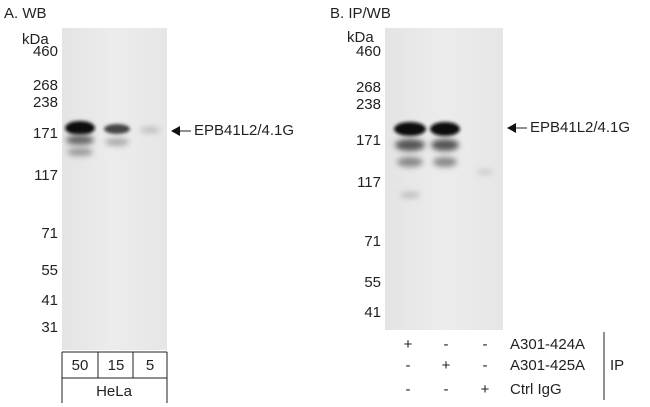  I want to click on lane-table, so click(114, 377).